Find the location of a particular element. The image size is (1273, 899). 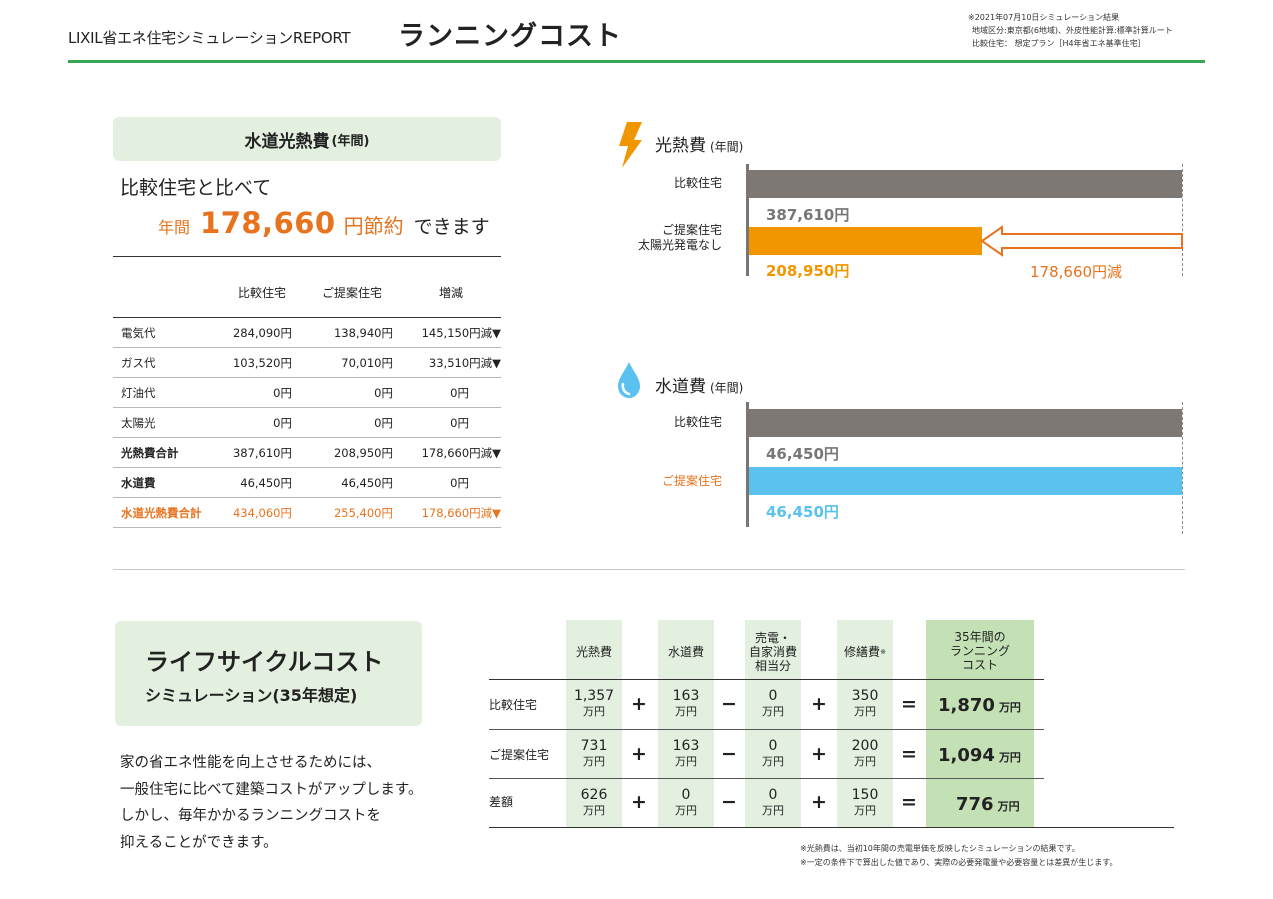

table-header is located at coordinates (163, 300).